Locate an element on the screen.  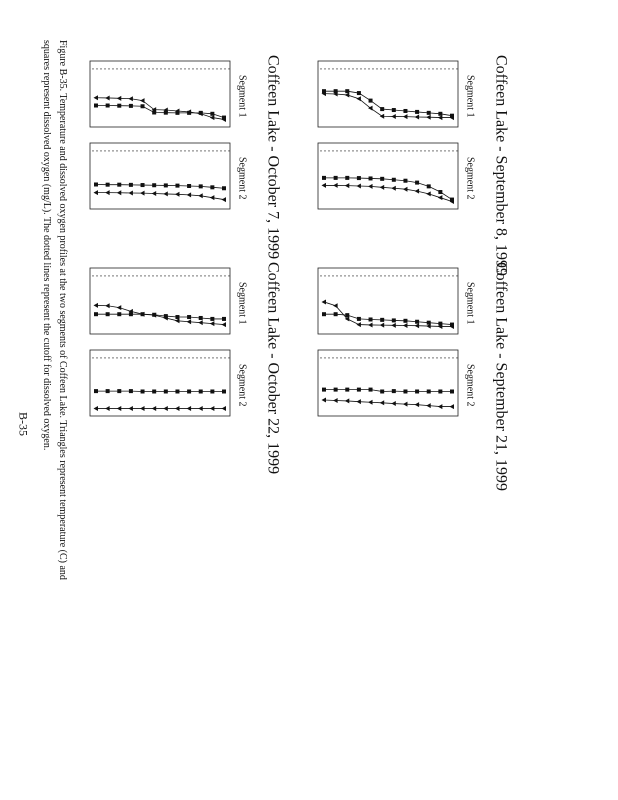
panel-title: Coffeen Lake - October 7, 1999 is located at coordinates (272, 157).